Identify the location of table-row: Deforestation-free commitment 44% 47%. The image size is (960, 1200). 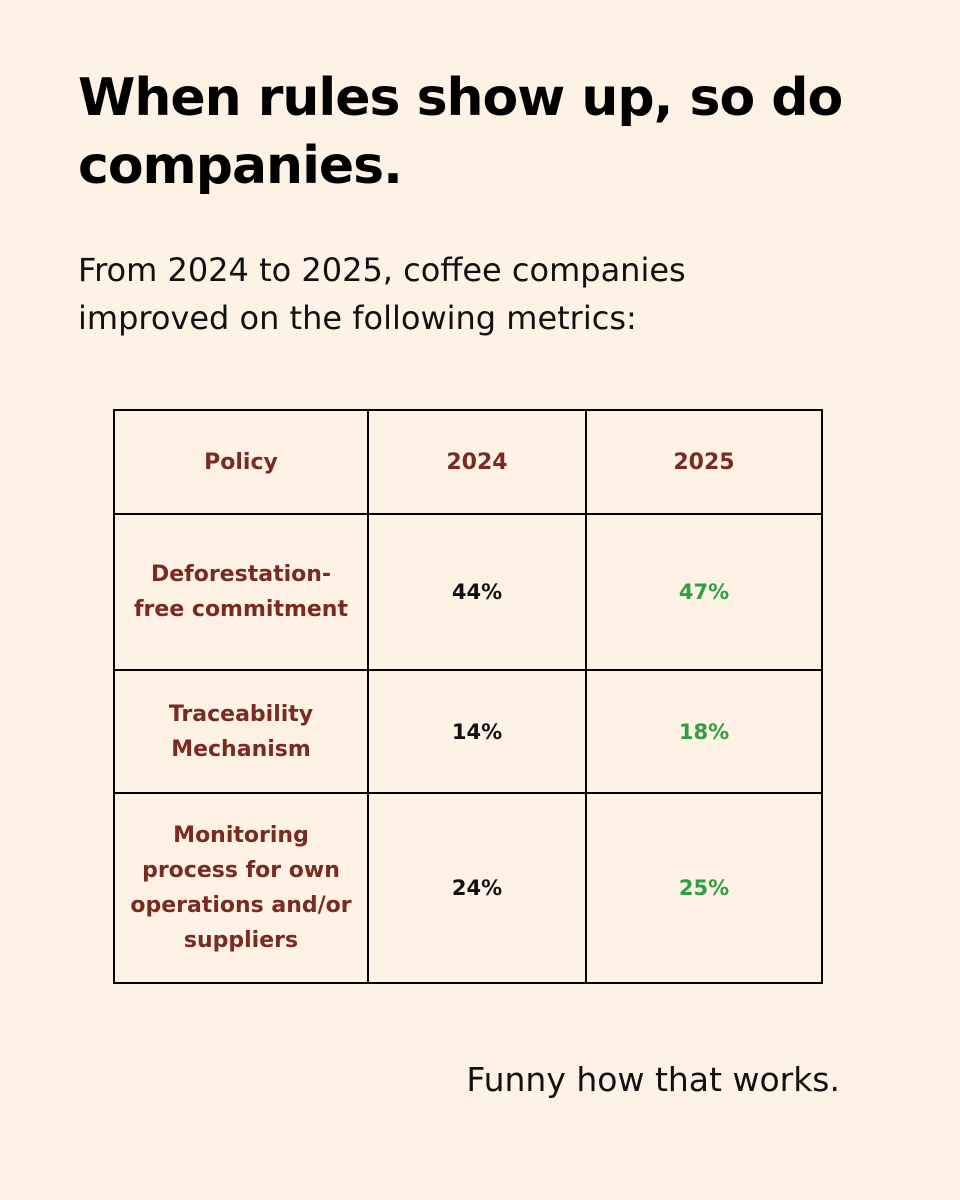
(468, 592).